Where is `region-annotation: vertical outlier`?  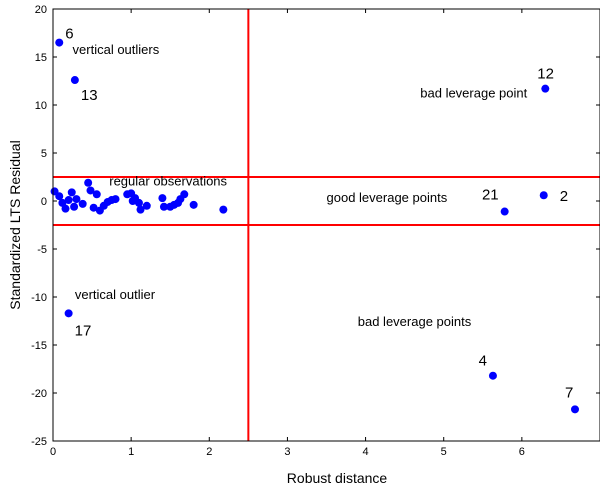 region-annotation: vertical outlier is located at coordinates (115, 294).